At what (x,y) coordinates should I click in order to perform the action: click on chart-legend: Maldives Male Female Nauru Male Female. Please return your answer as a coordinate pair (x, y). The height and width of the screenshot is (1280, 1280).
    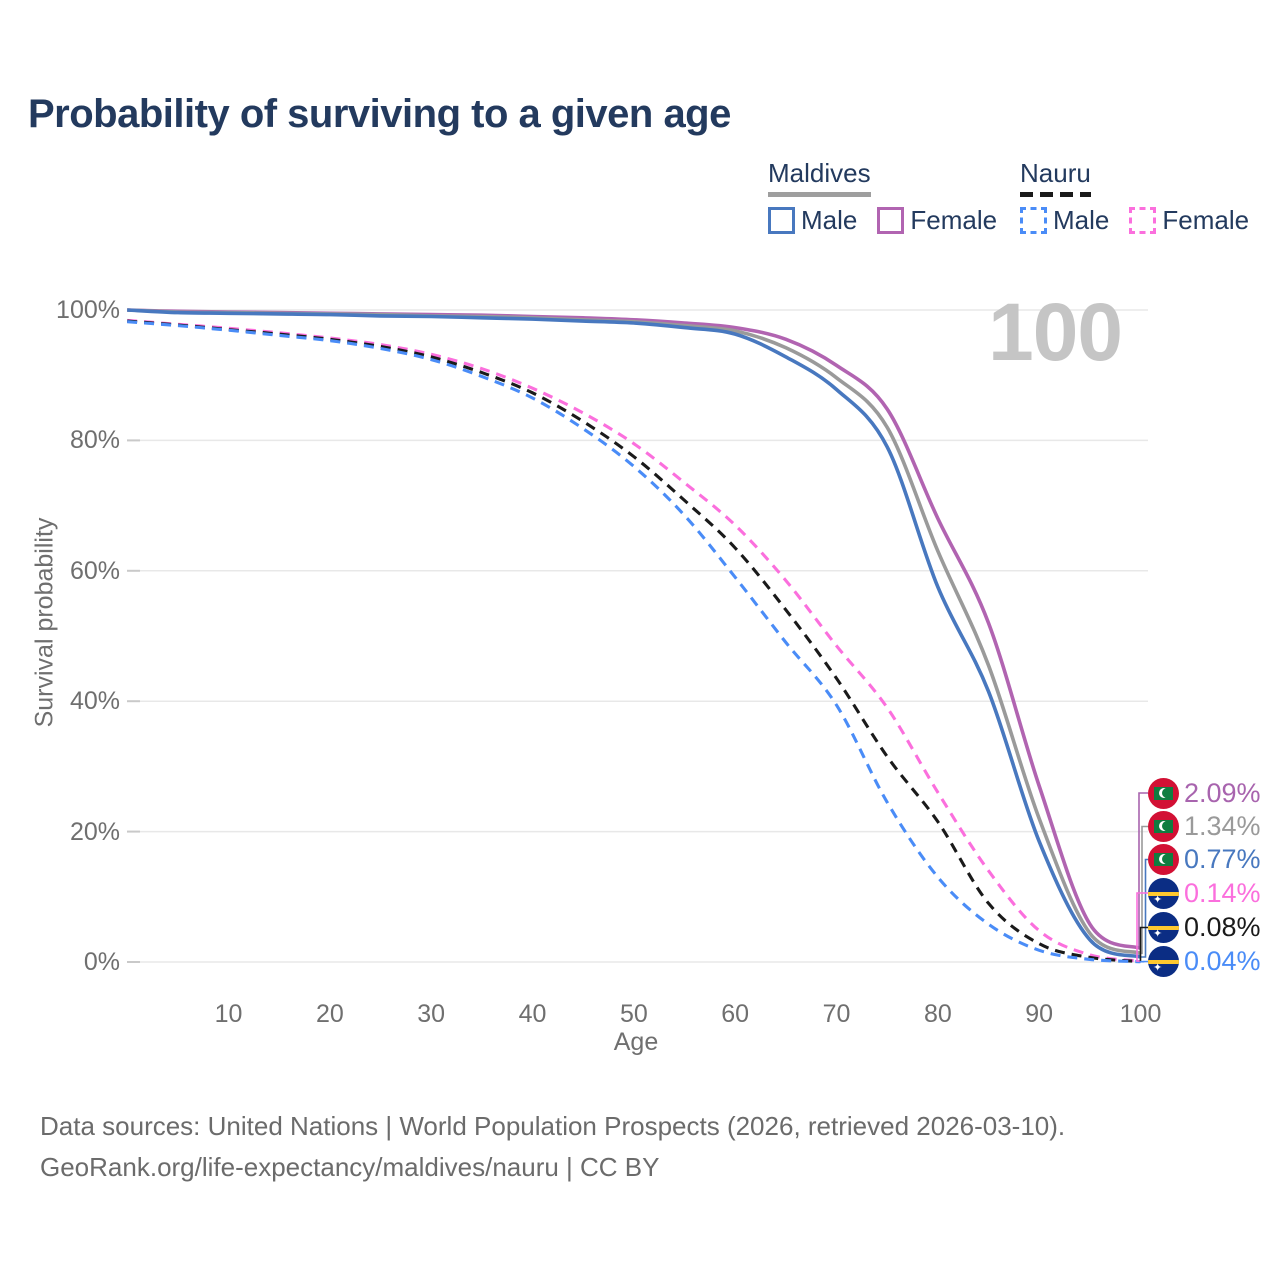
    Looking at the image, I should click on (1018, 198).